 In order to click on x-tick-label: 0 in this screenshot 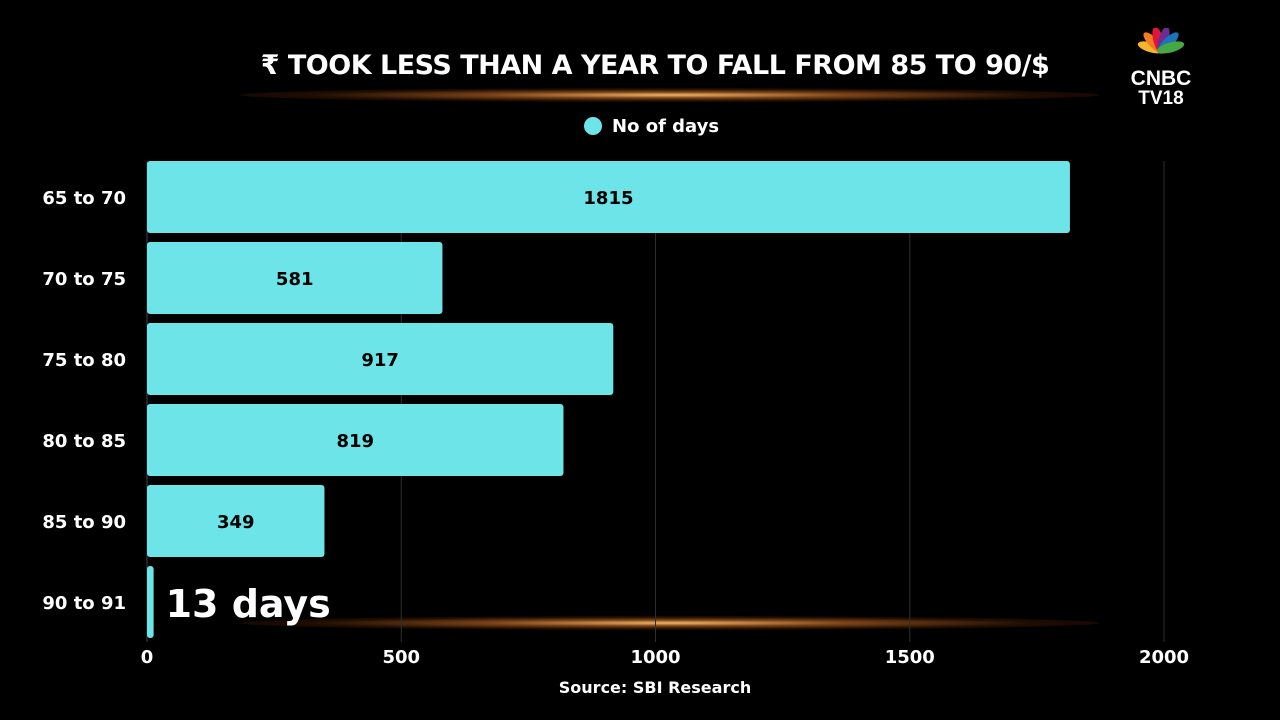, I will do `click(147, 657)`.